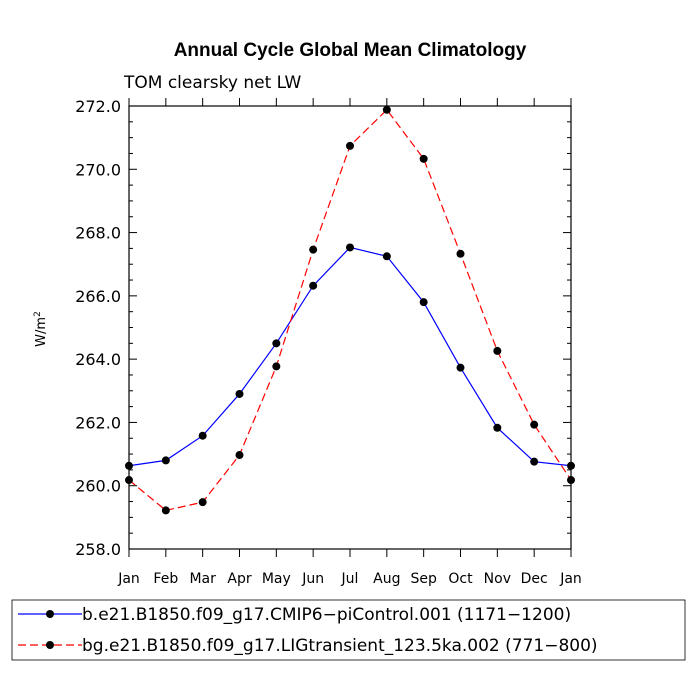 The width and height of the screenshot is (700, 700). I want to click on chart-subtitle: TOM clearsky net LW, so click(212, 83).